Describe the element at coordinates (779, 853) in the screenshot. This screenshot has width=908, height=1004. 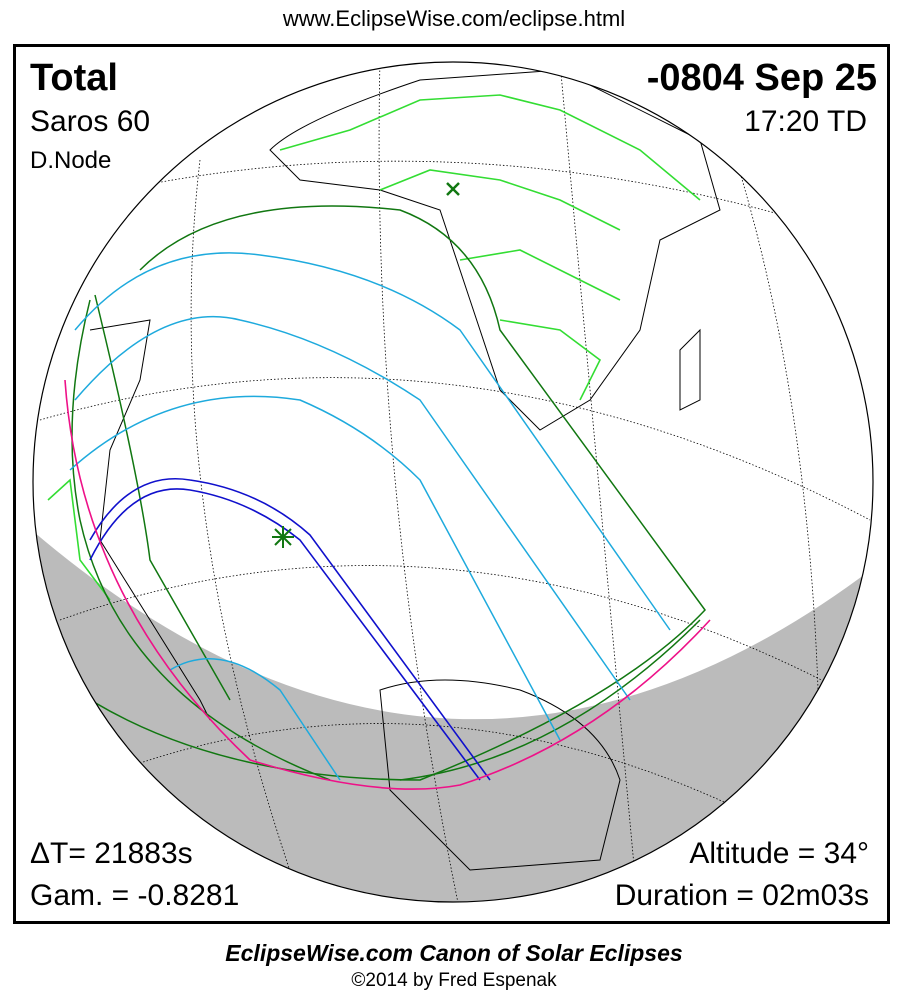
I see `altitude: Altitude = 34°` at that location.